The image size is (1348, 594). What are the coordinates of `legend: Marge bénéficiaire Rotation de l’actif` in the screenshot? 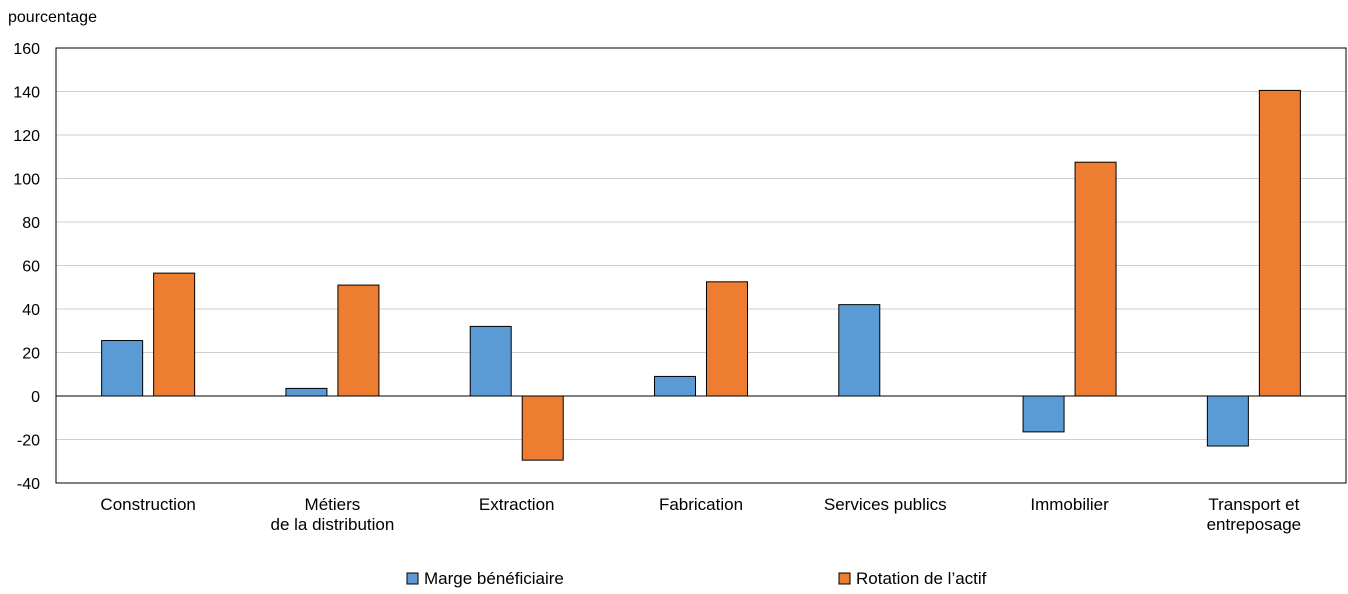 It's located at (696, 578).